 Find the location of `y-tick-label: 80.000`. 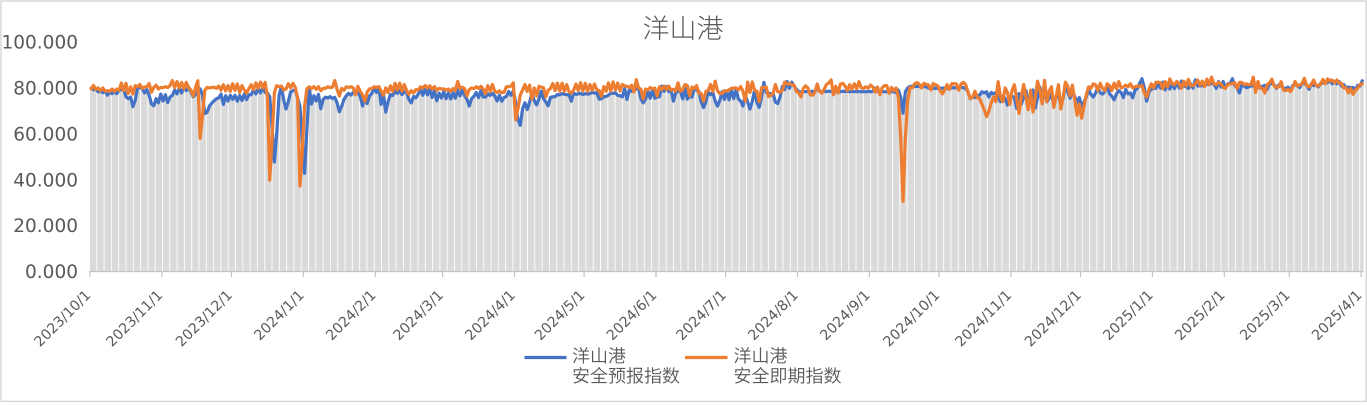

y-tick-label: 80.000 is located at coordinates (45, 88).